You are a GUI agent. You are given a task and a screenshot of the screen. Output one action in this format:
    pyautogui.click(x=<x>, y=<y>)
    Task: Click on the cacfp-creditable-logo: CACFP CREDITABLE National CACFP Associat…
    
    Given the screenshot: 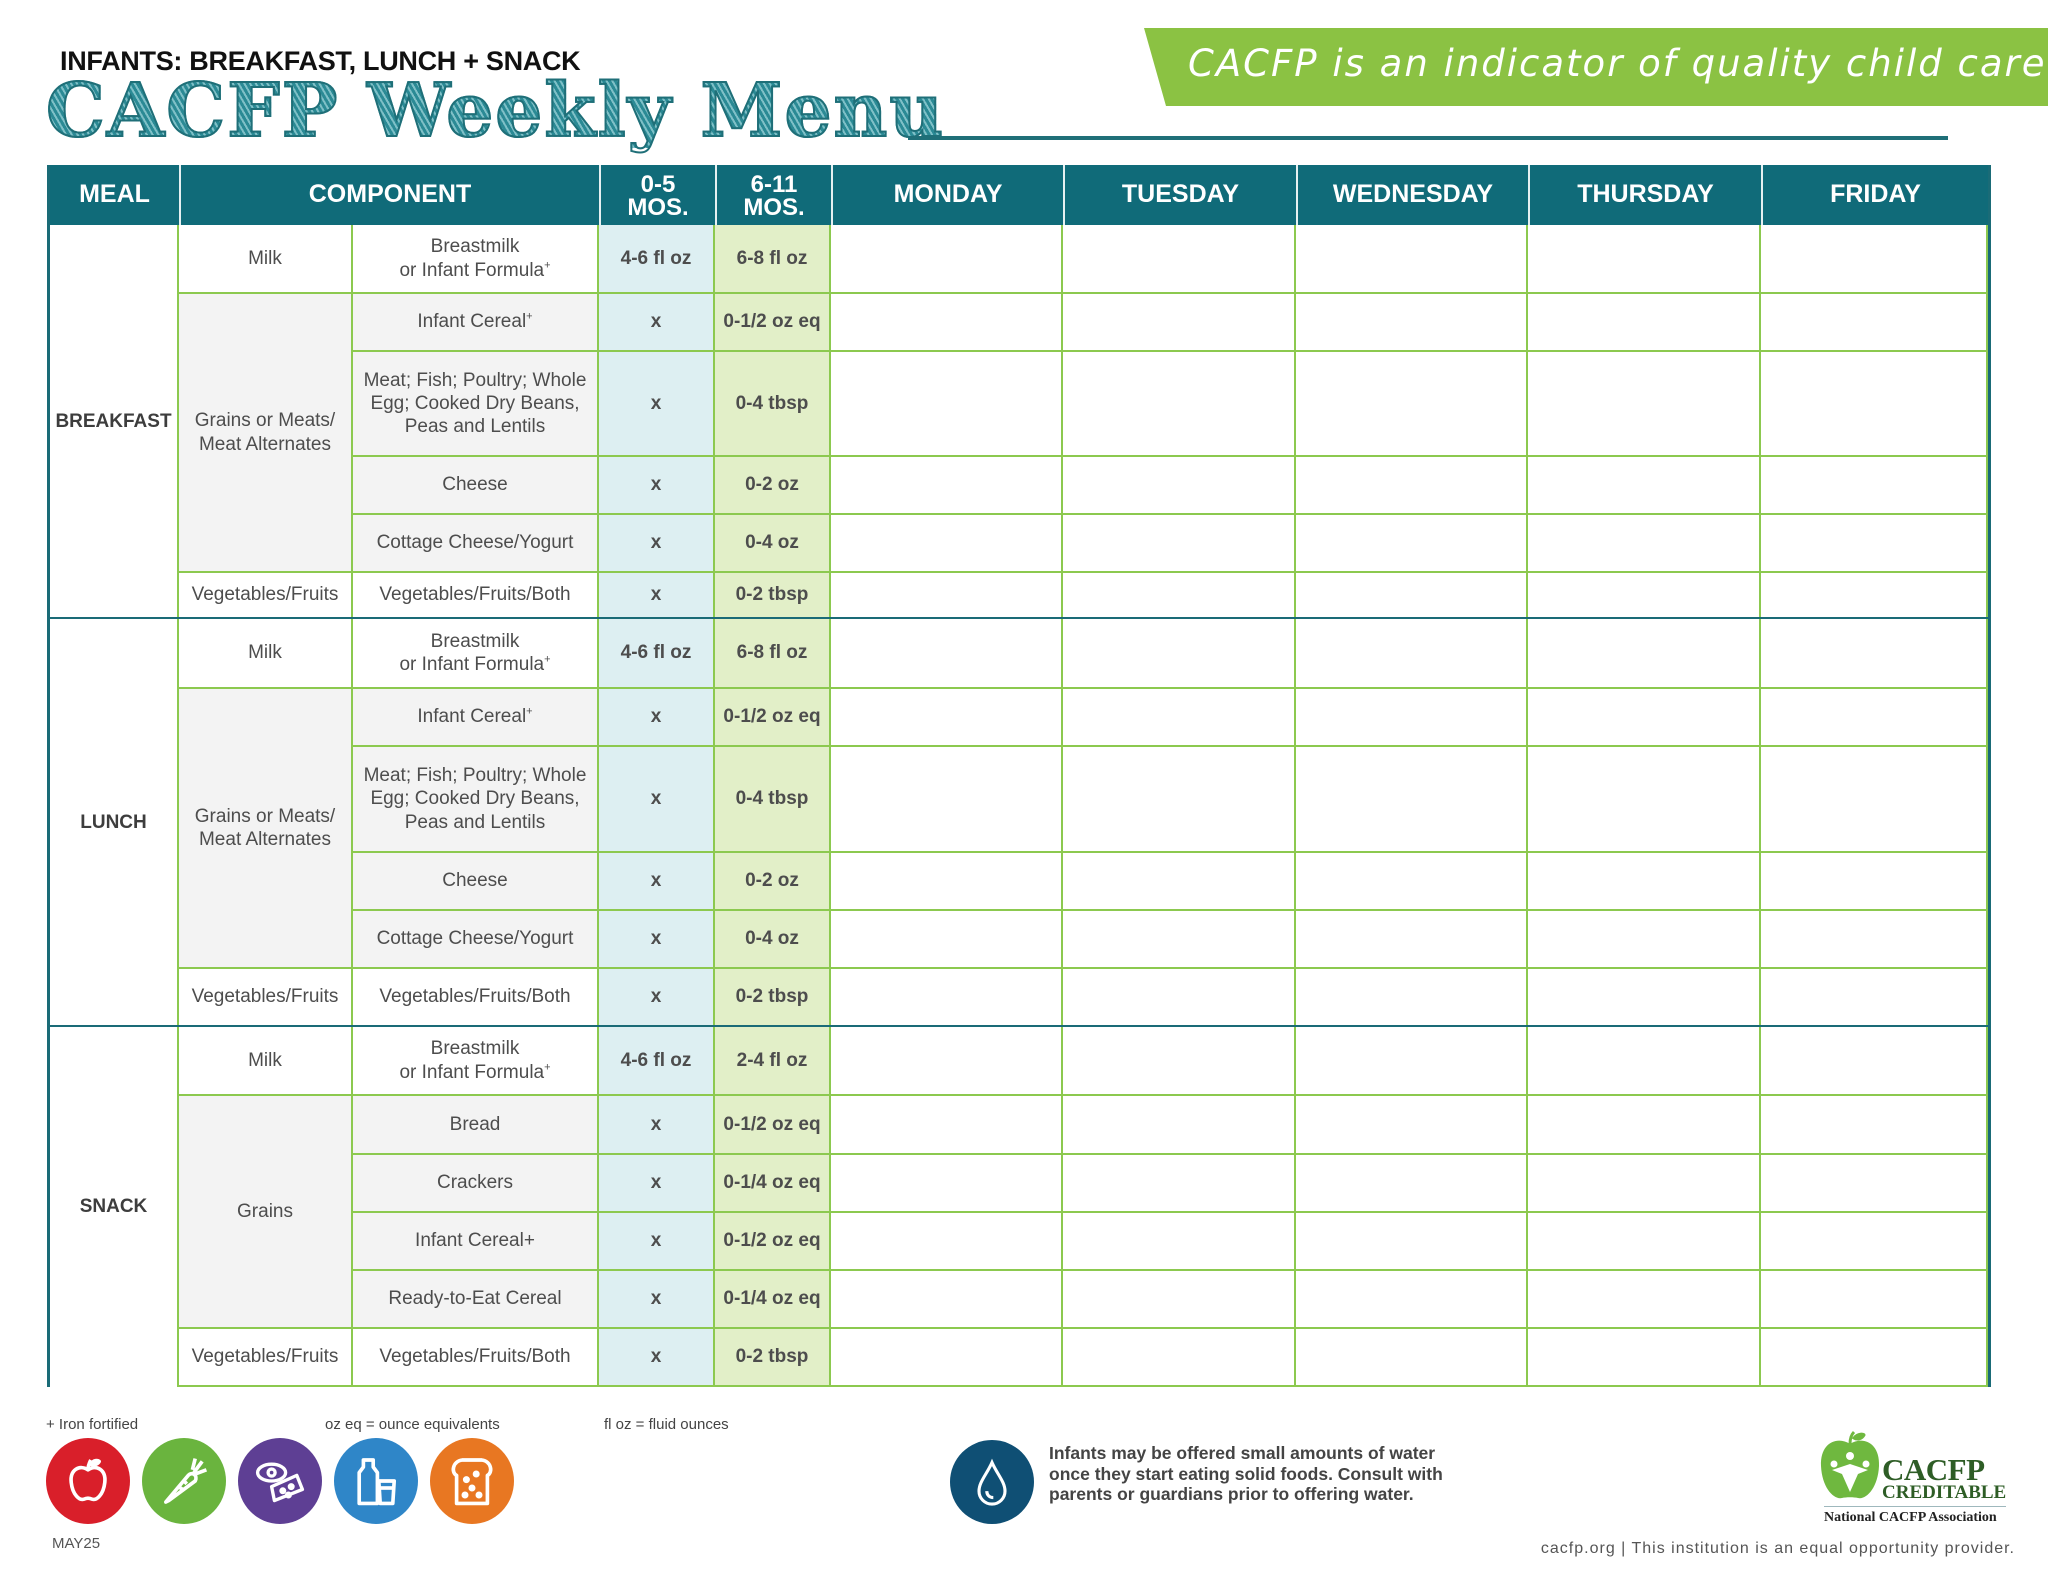 What is the action you would take?
    pyautogui.click(x=1913, y=1481)
    